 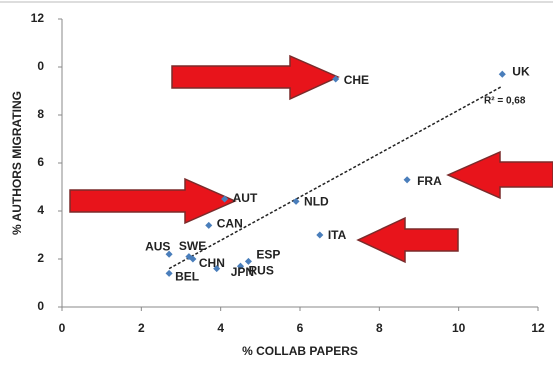 I want to click on point-label: AUT, so click(x=245, y=198).